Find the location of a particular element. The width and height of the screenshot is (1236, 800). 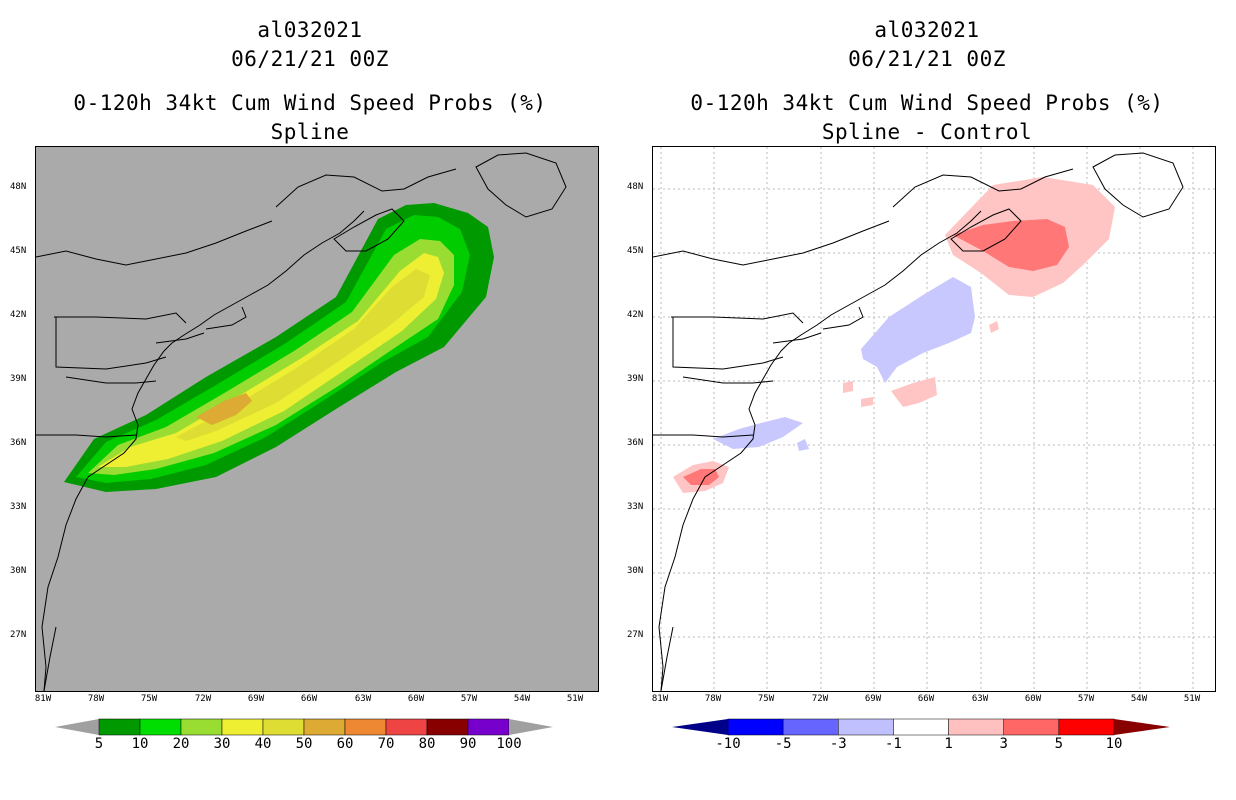

lon-label: 63W is located at coordinates (980, 699).